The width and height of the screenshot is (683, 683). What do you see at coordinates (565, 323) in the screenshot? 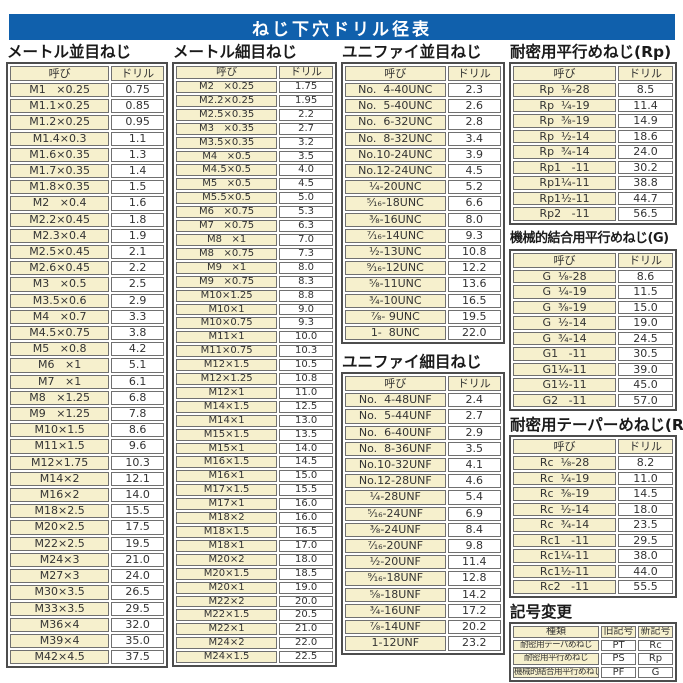
I see `name-cell: G ¹⁄₂-14` at bounding box center [565, 323].